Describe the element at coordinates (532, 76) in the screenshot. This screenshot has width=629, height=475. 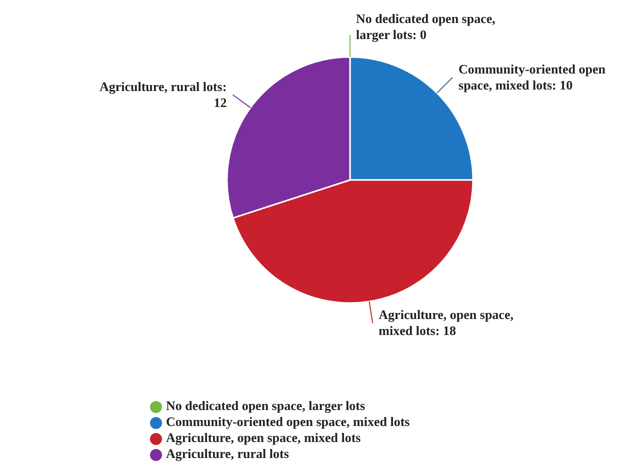
I see `data-label: Community-oriented open space, mixed lots: 10` at that location.